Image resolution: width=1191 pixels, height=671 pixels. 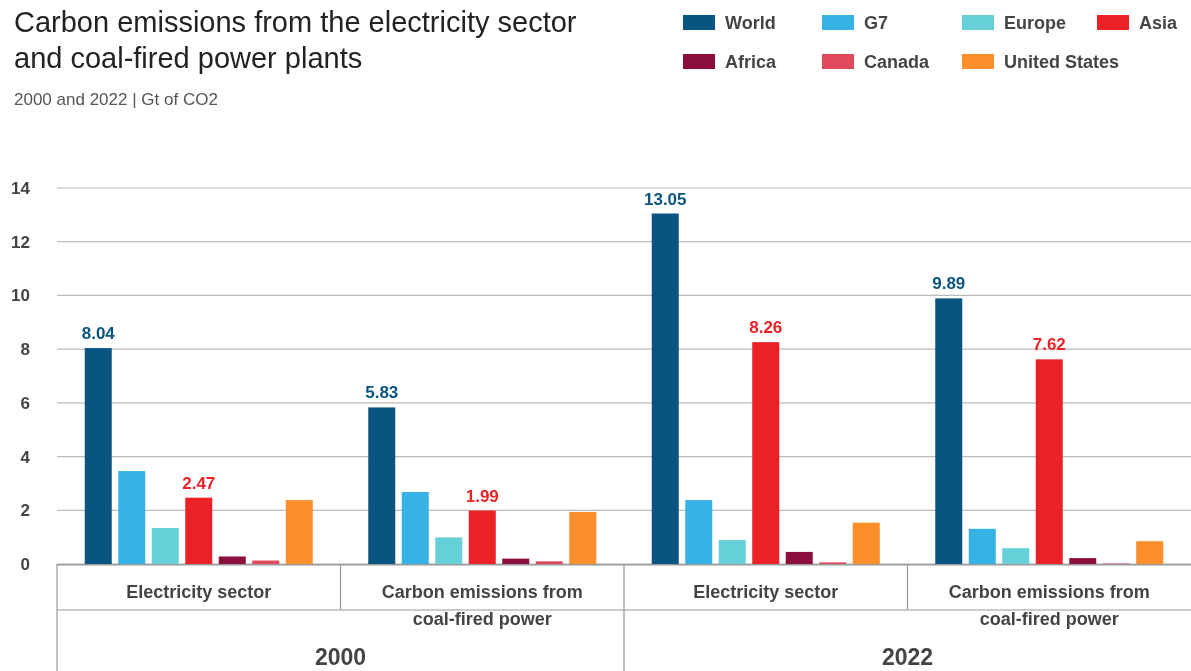 I want to click on data-label: 1.99, so click(x=482, y=496).